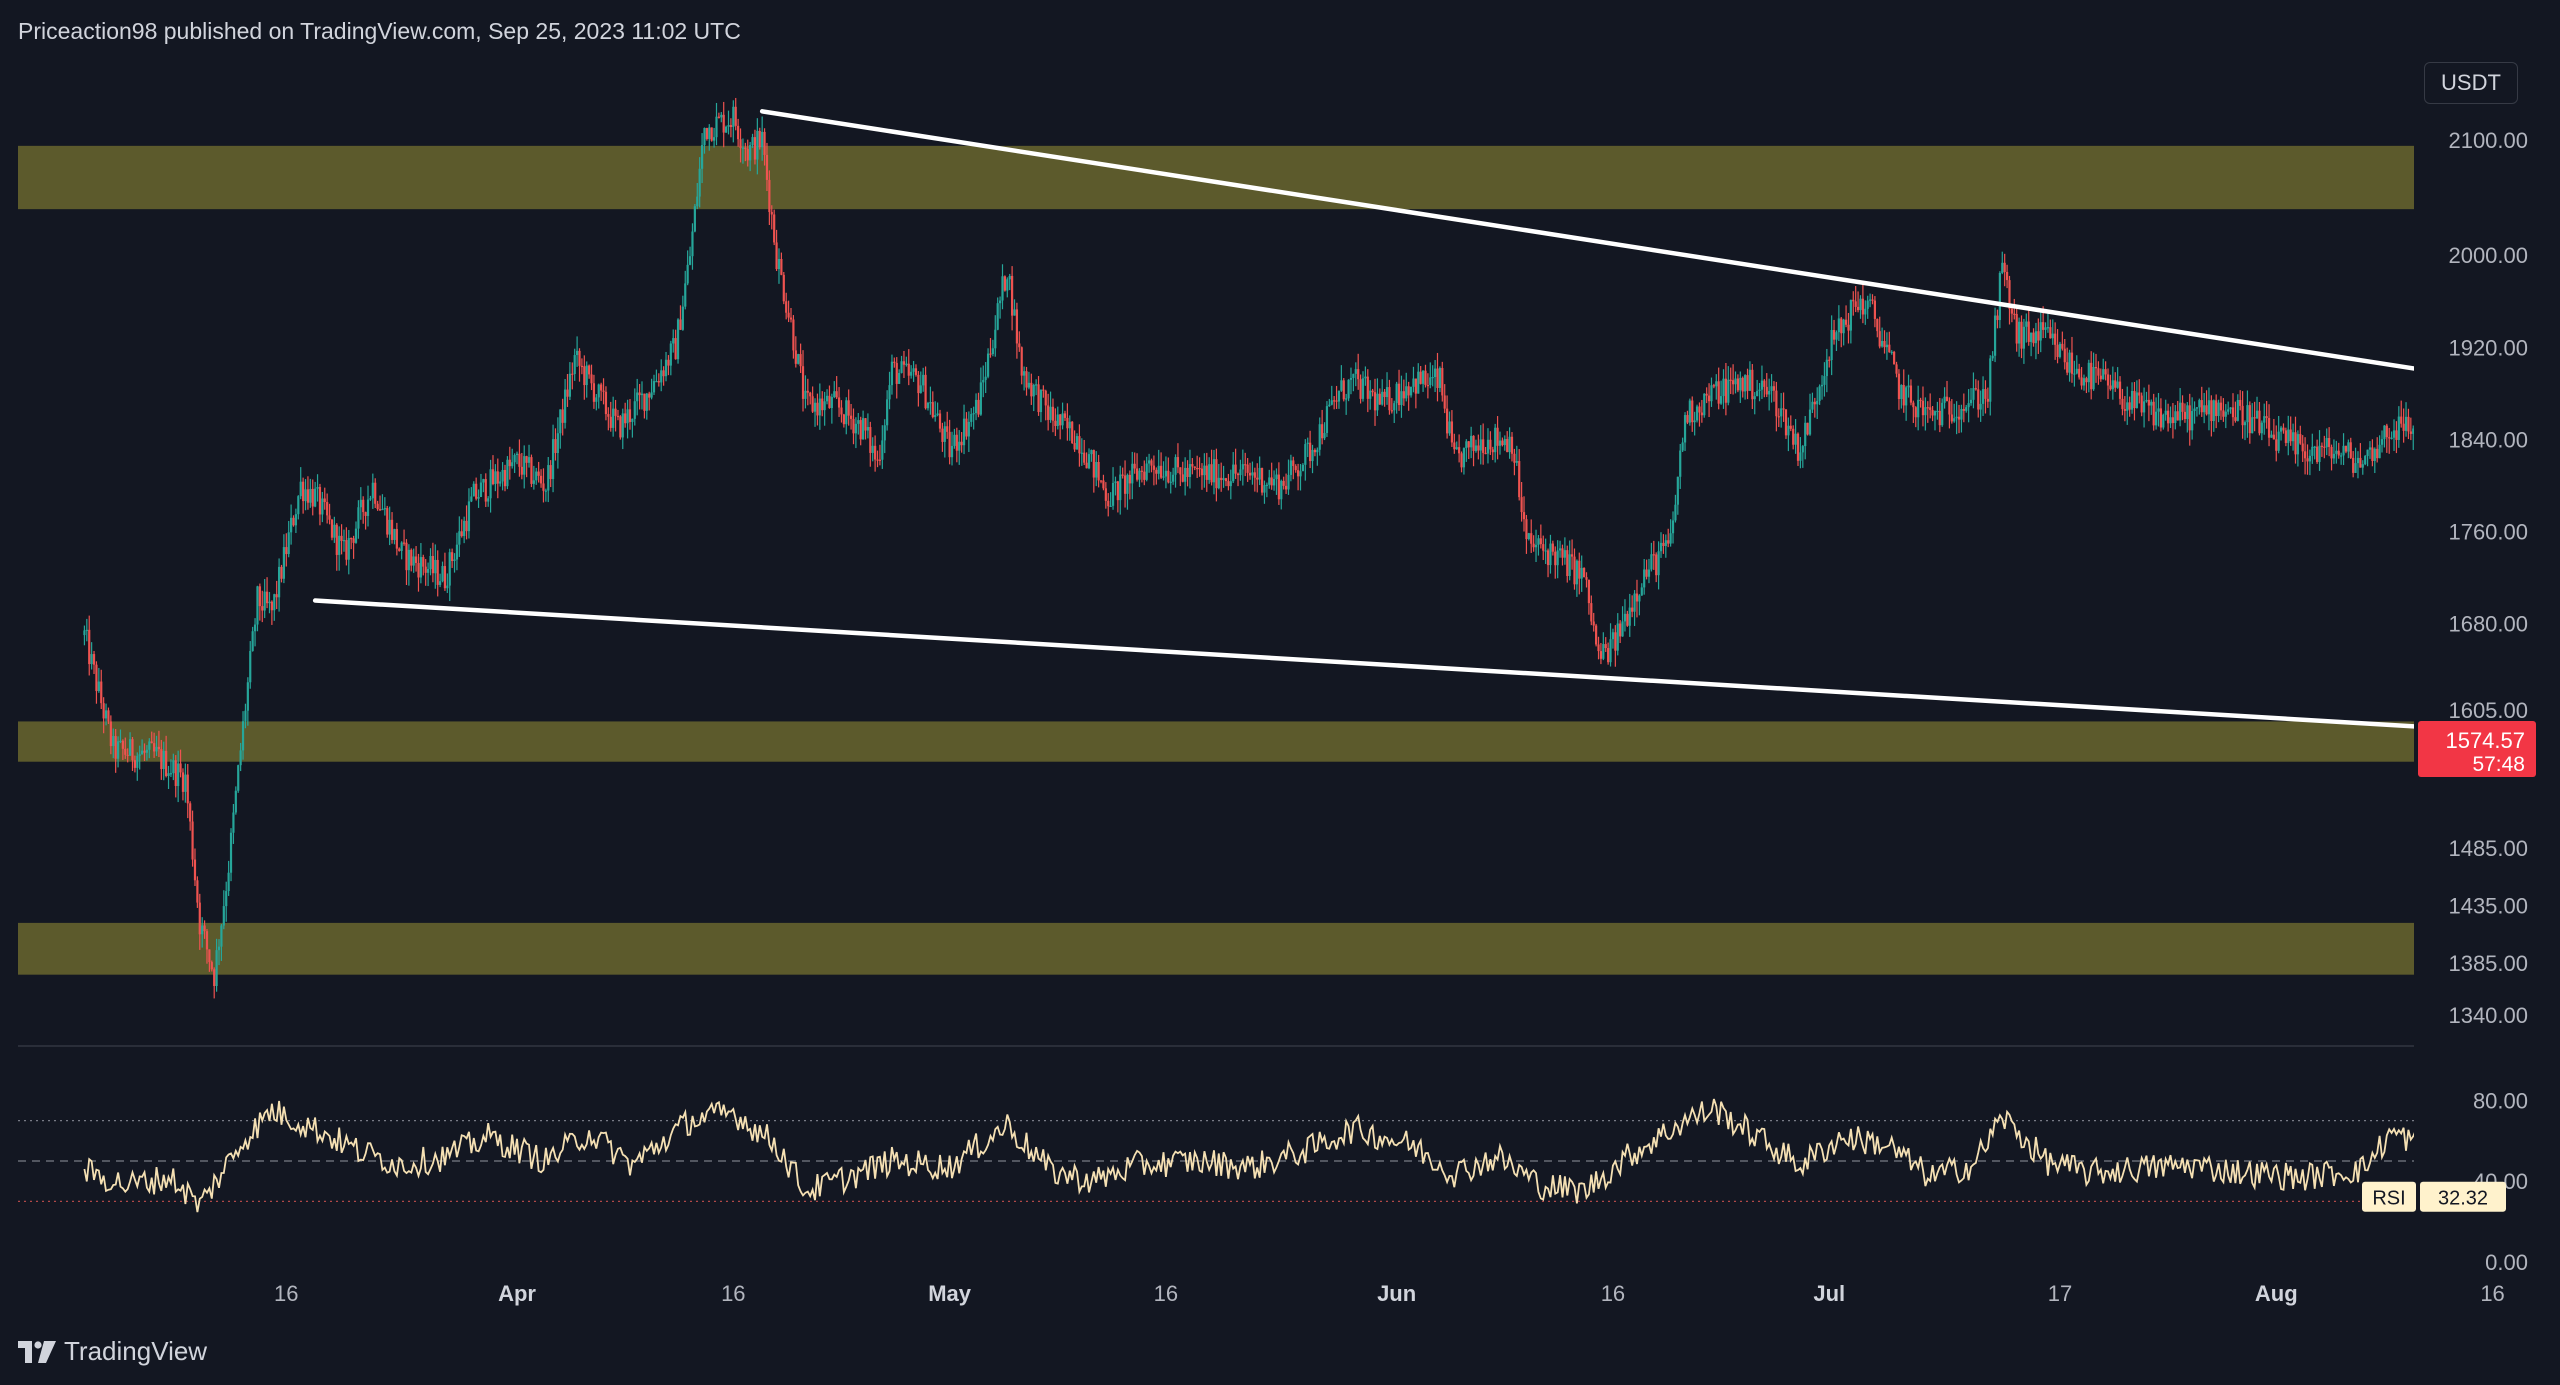 Image resolution: width=2560 pixels, height=1385 pixels. Describe the element at coordinates (1216, 177) in the screenshot. I see `support-resistance-zone` at that location.